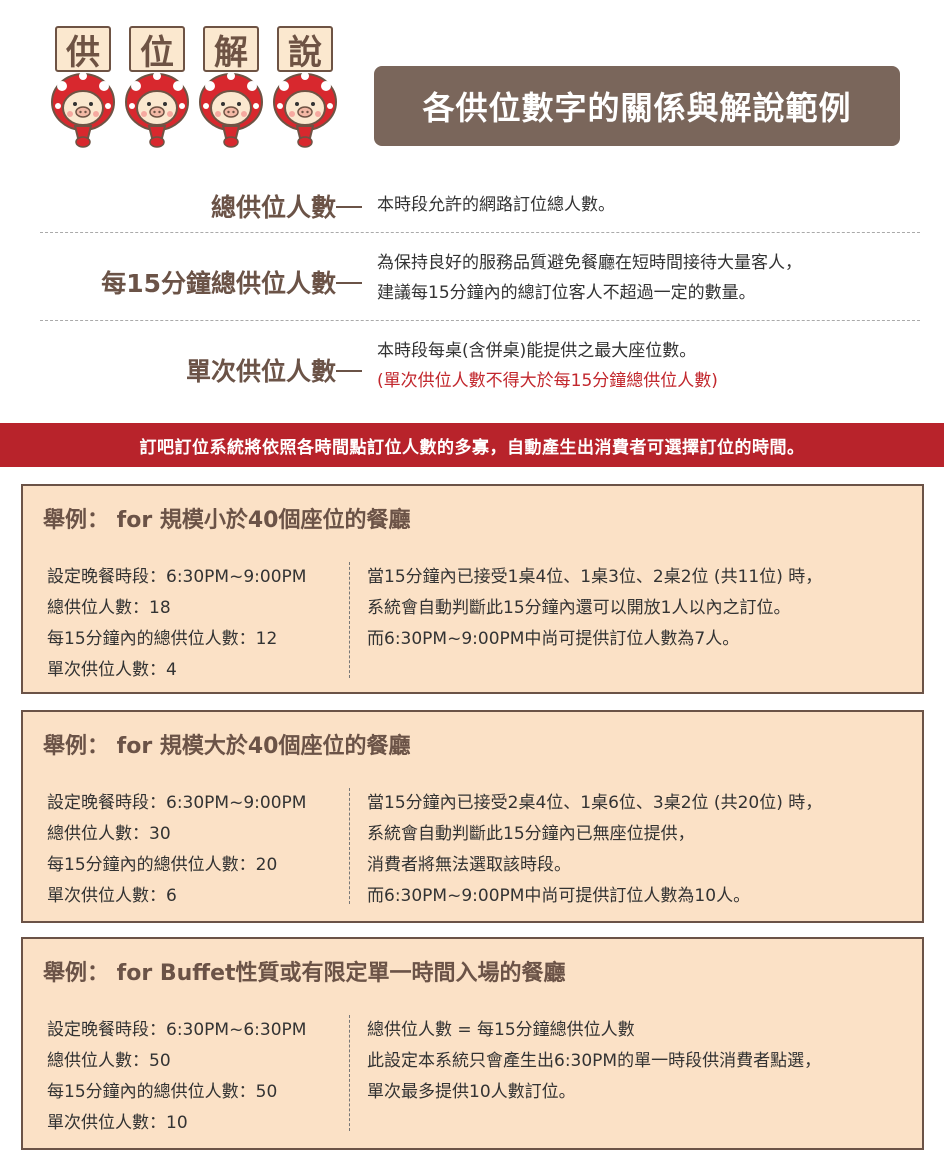 This screenshot has height=1169, width=944. I want to click on explanation-line: 而6:30PM~9:00PM中尚可提供訂位人數為7人。, so click(553, 639).